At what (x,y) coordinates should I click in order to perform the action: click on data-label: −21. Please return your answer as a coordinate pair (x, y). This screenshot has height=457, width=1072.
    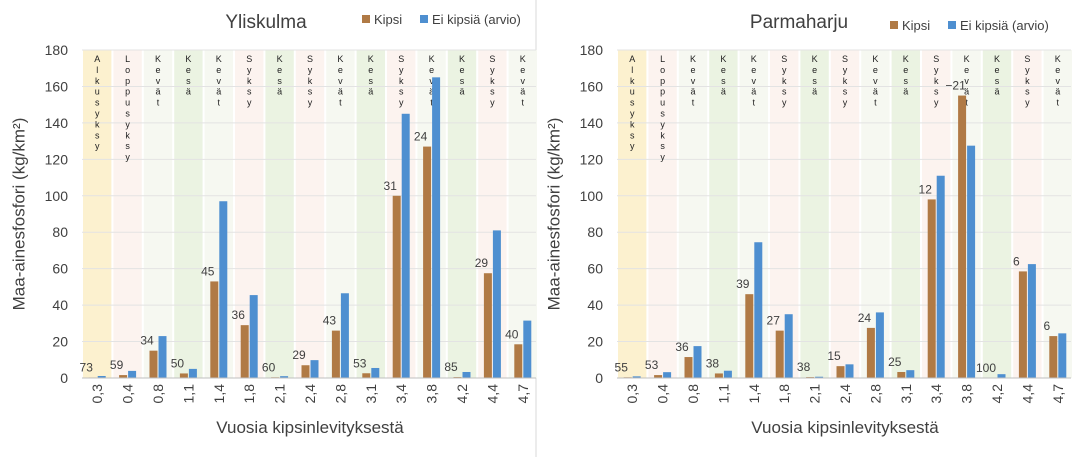
    Looking at the image, I should click on (955, 86).